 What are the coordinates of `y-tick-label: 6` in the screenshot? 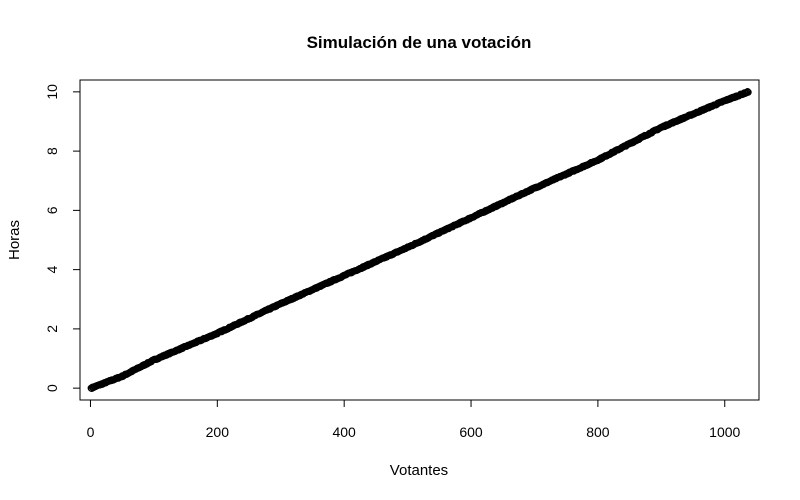 It's located at (52, 210).